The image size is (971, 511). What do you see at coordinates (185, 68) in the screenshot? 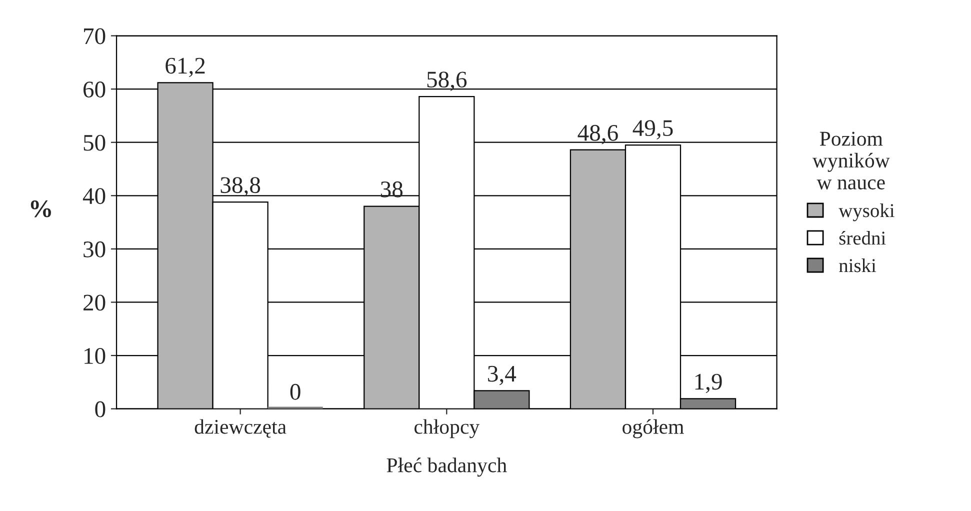
I see `data-label: 61,2` at bounding box center [185, 68].